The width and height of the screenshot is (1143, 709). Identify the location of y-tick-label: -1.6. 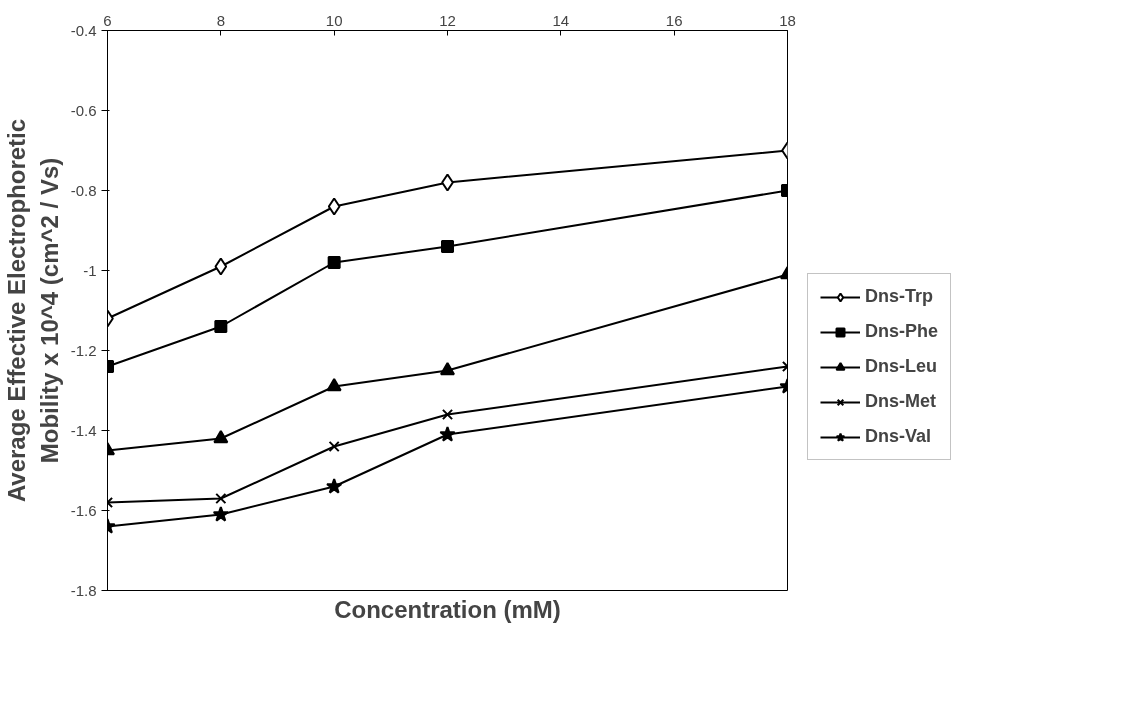
(83, 510).